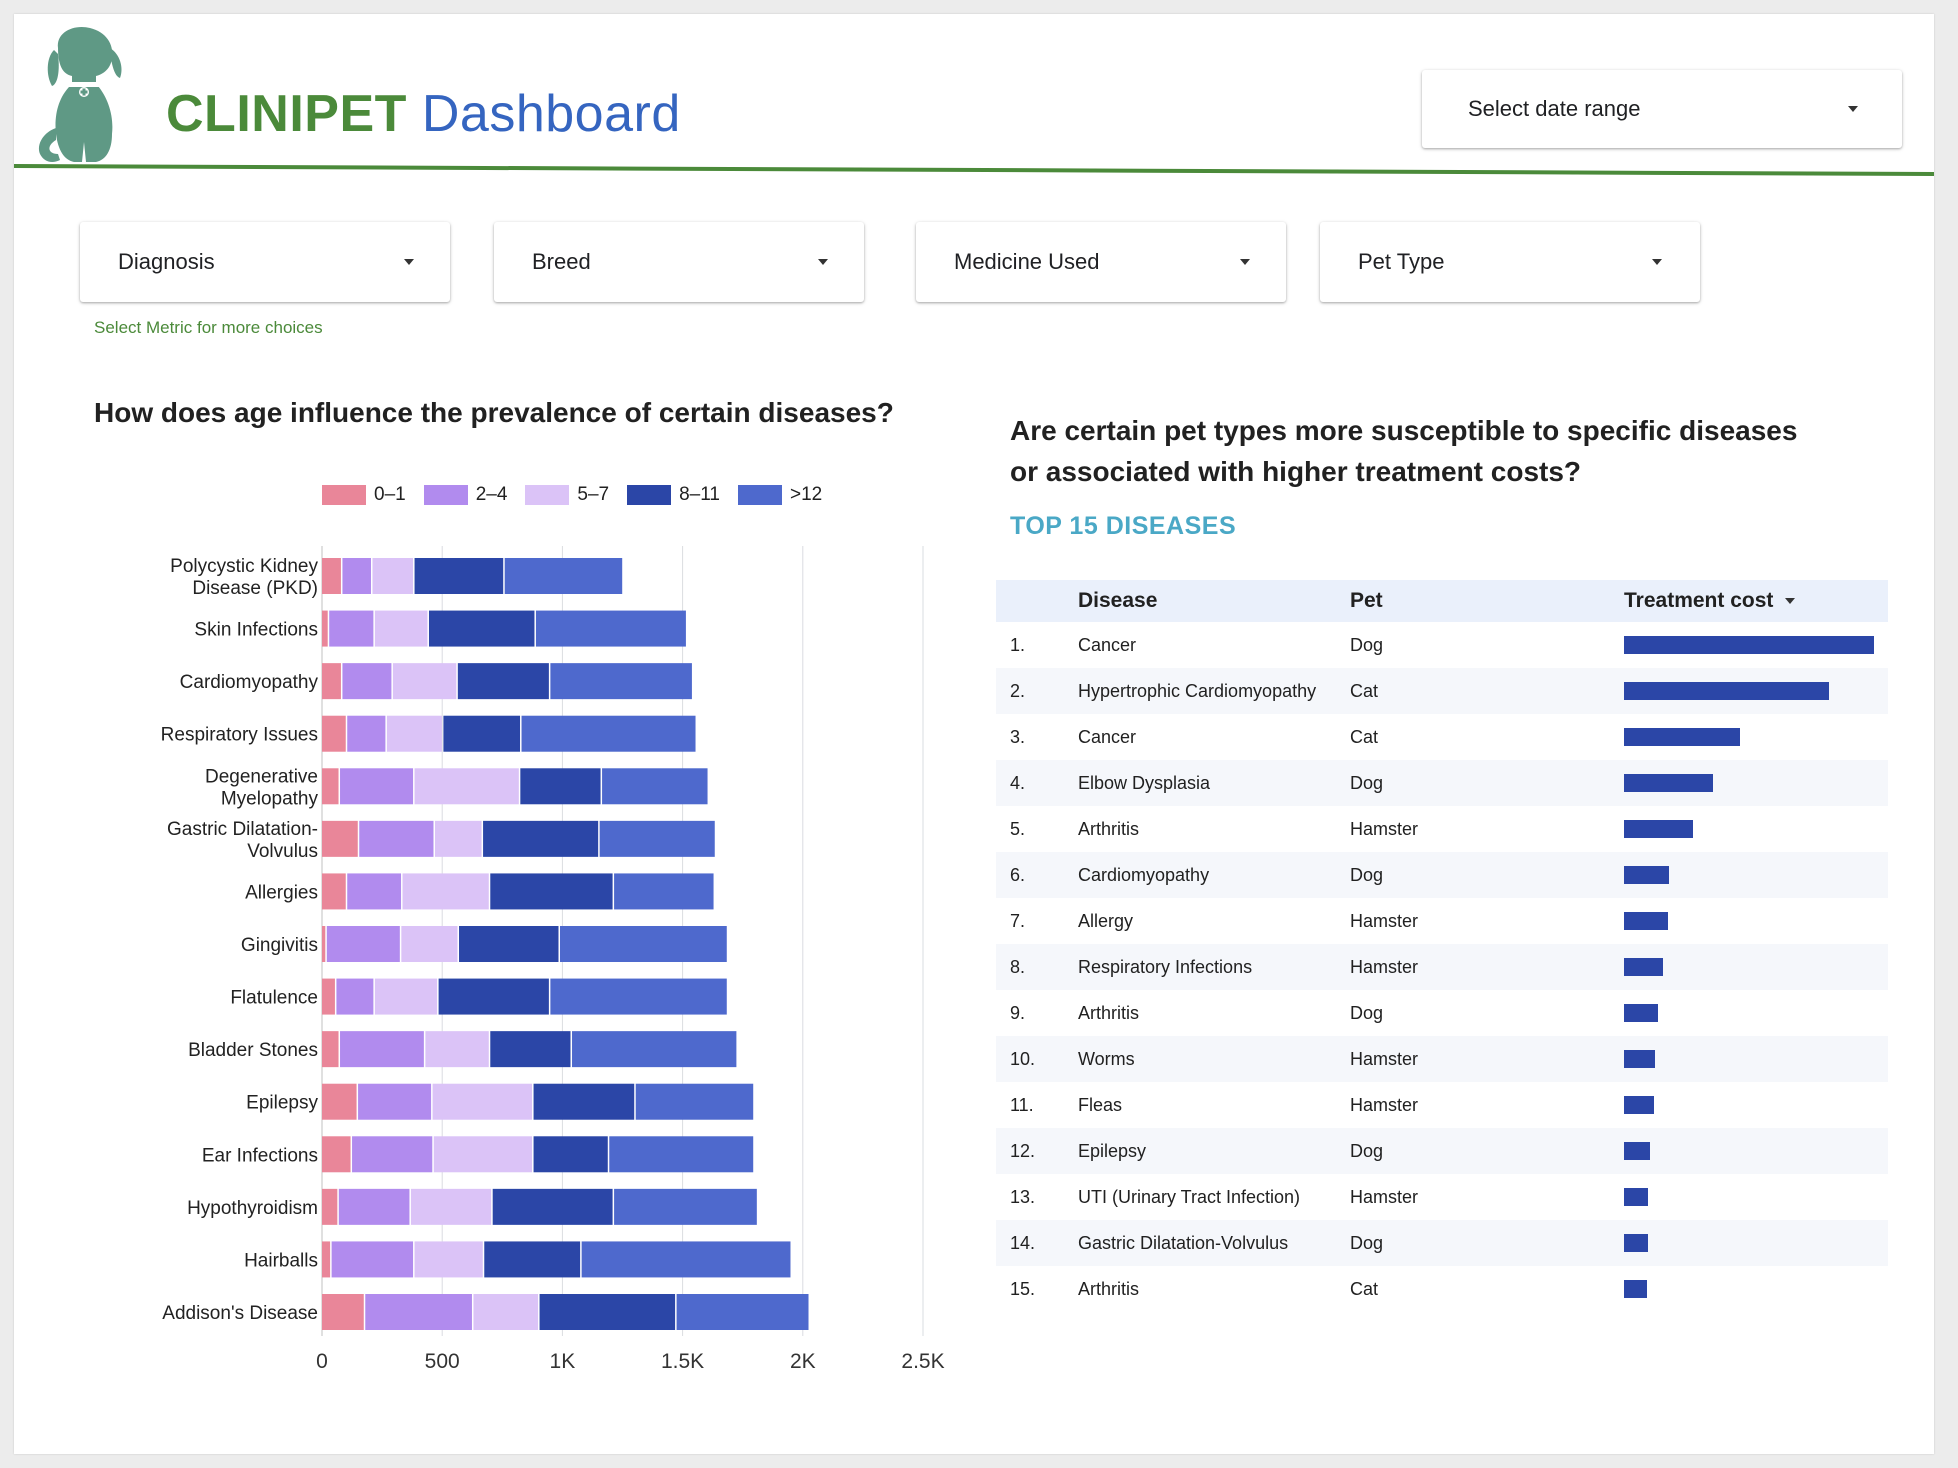  Describe the element at coordinates (1101, 262) in the screenshot. I see `medicine-used-filter: Medicine Used` at that location.